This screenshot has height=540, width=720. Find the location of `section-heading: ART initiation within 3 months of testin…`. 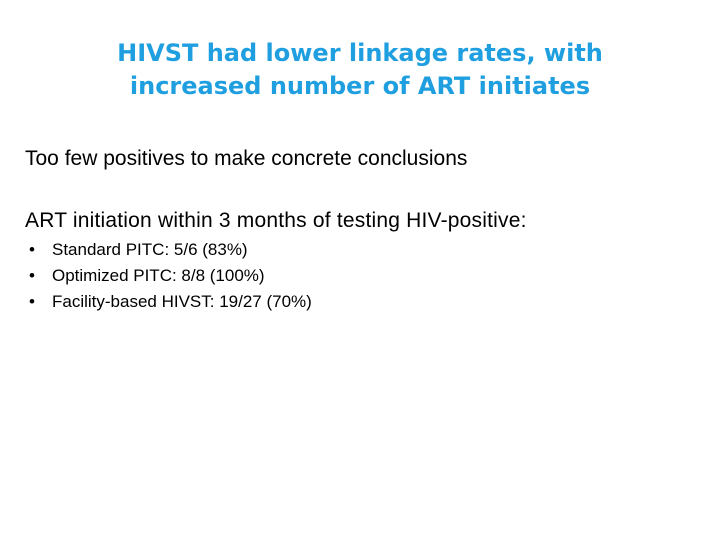

section-heading: ART initiation within 3 months of testin… is located at coordinates (276, 220).